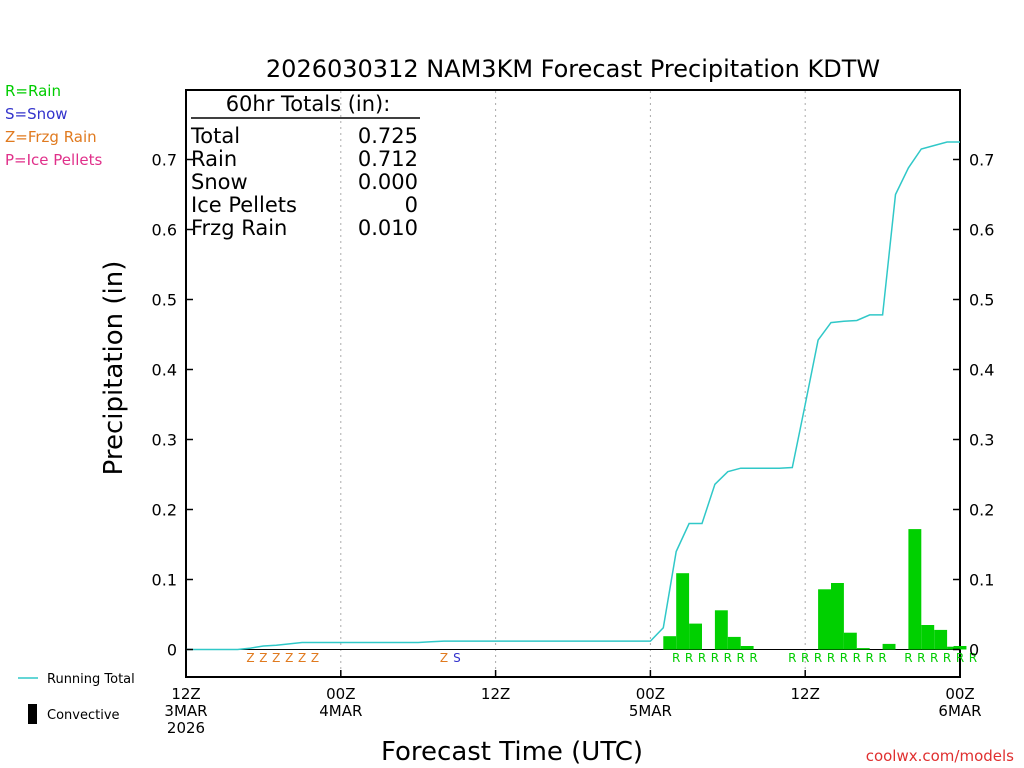  Describe the element at coordinates (650, 711) in the screenshot. I see `x-tick-label: 5MAR` at that location.